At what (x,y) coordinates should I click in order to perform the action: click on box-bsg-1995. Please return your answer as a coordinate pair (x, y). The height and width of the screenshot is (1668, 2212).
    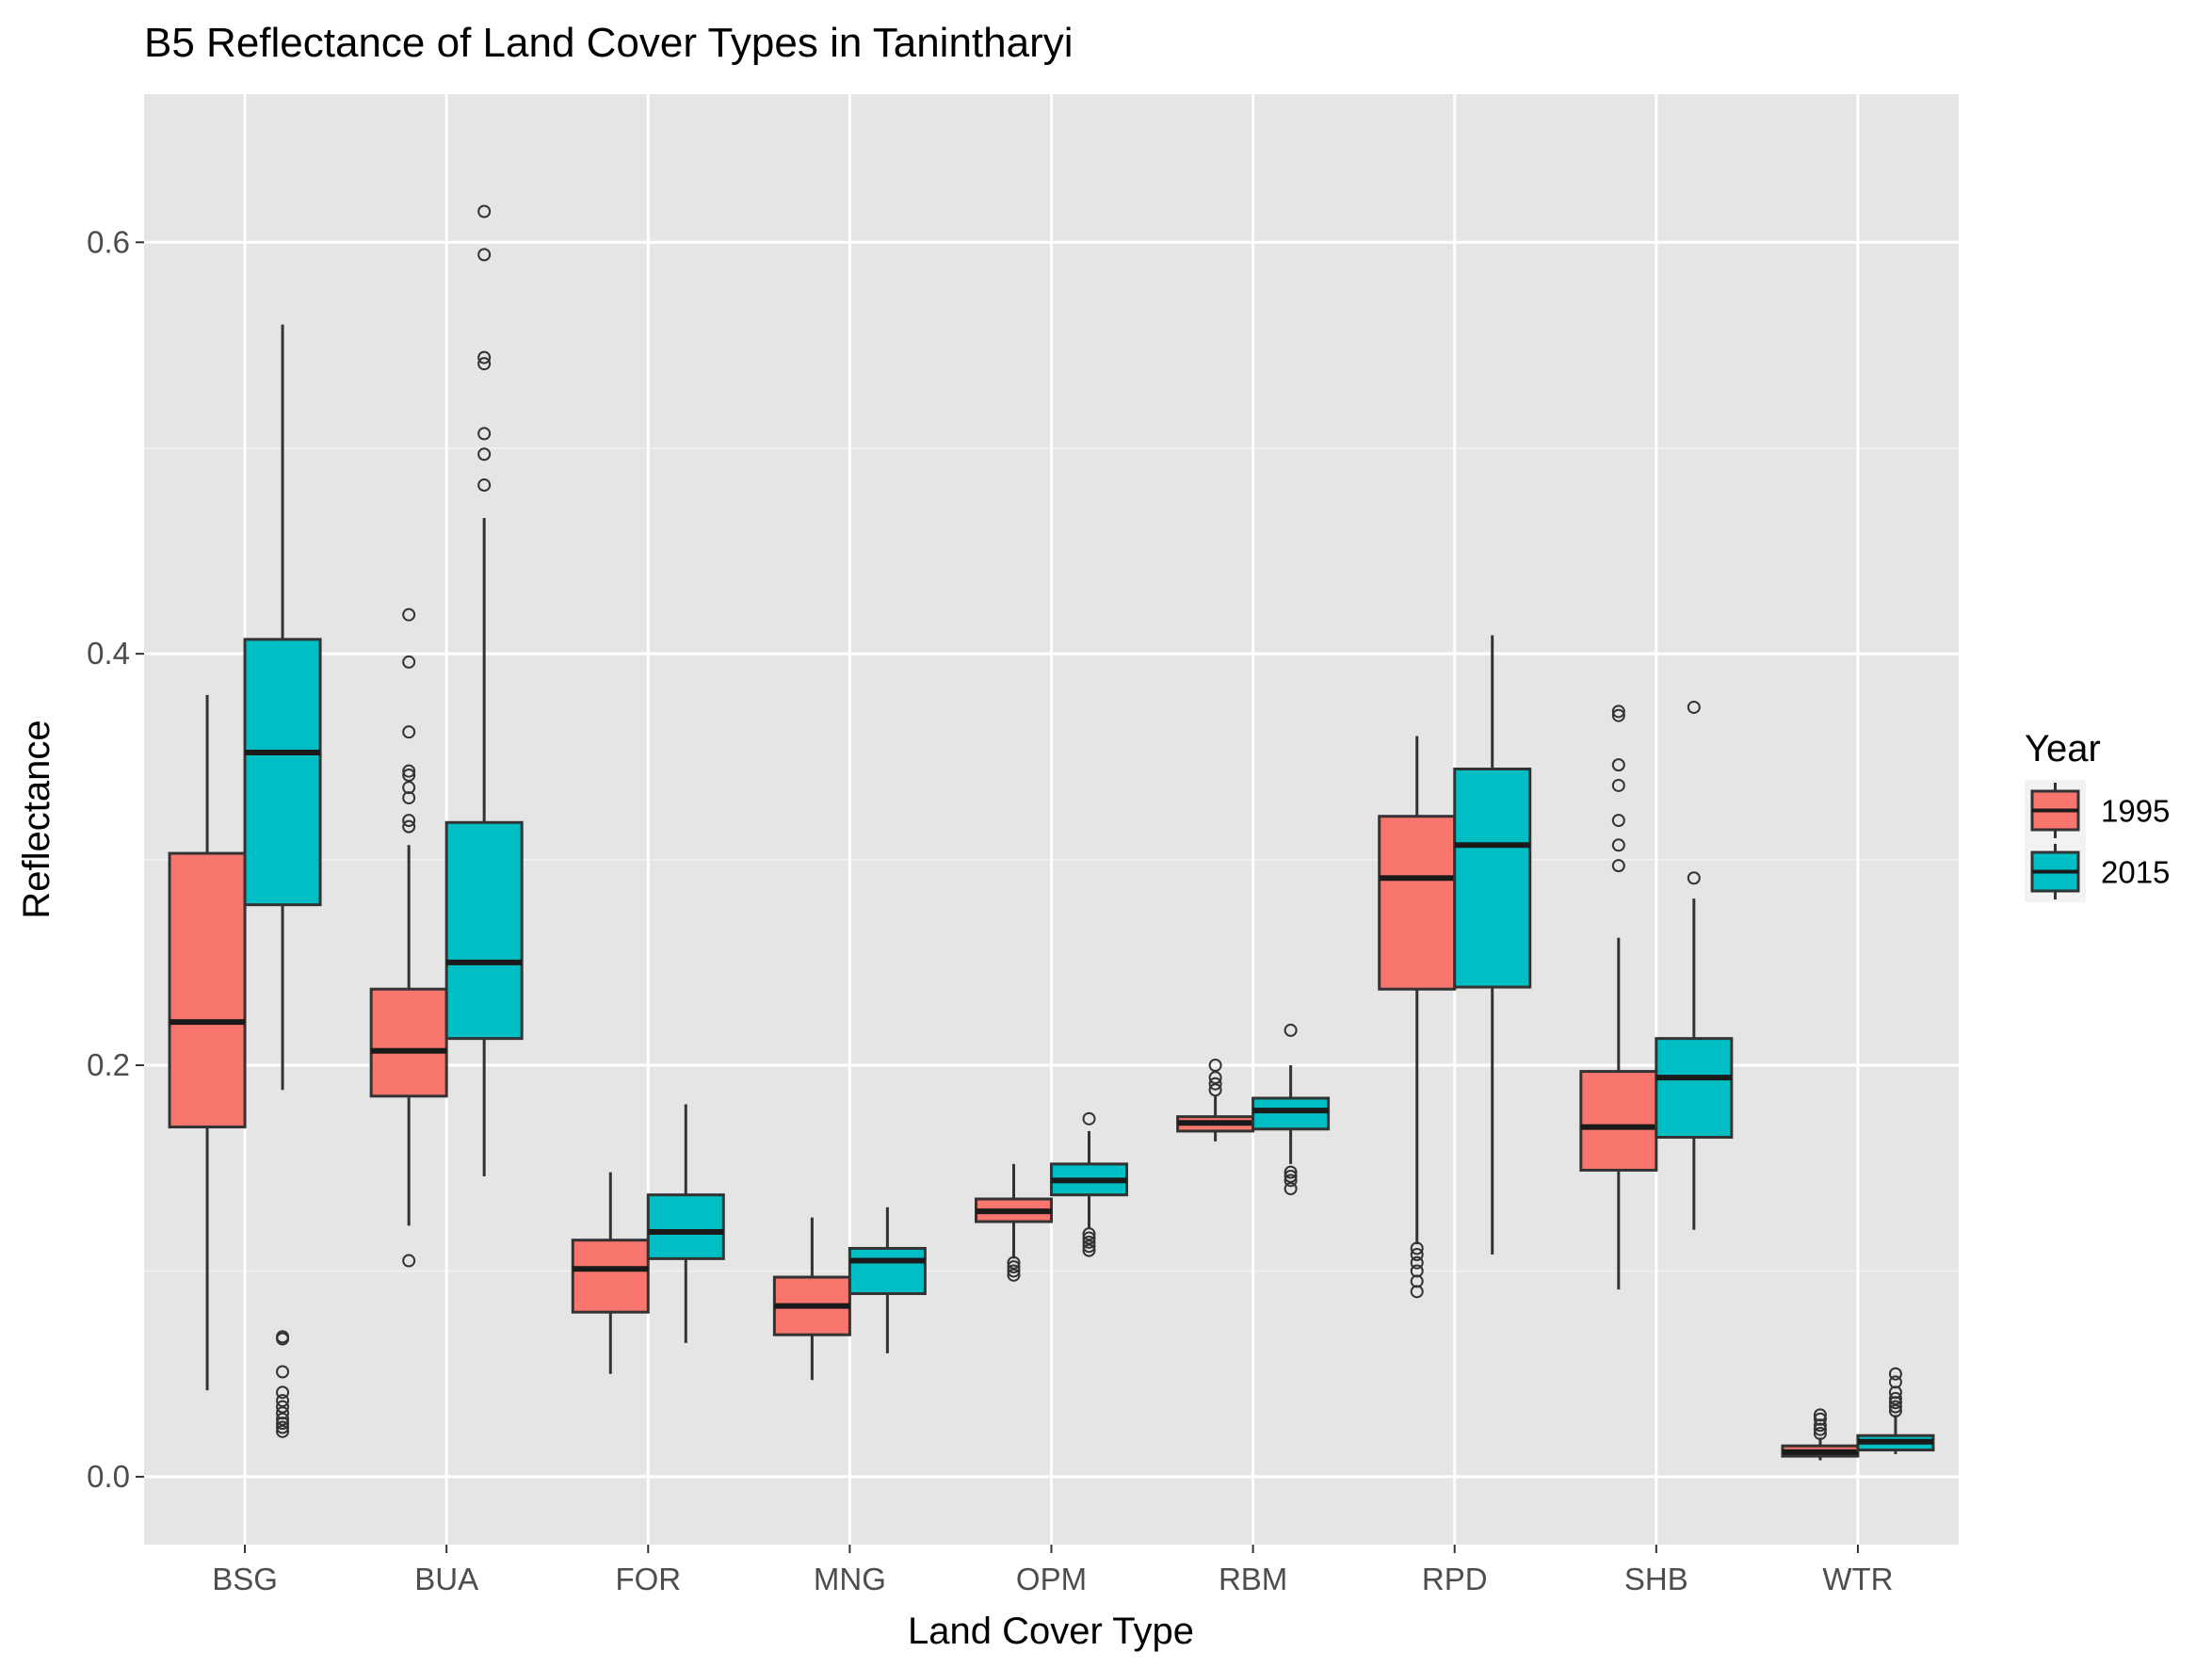
    Looking at the image, I should click on (207, 1042).